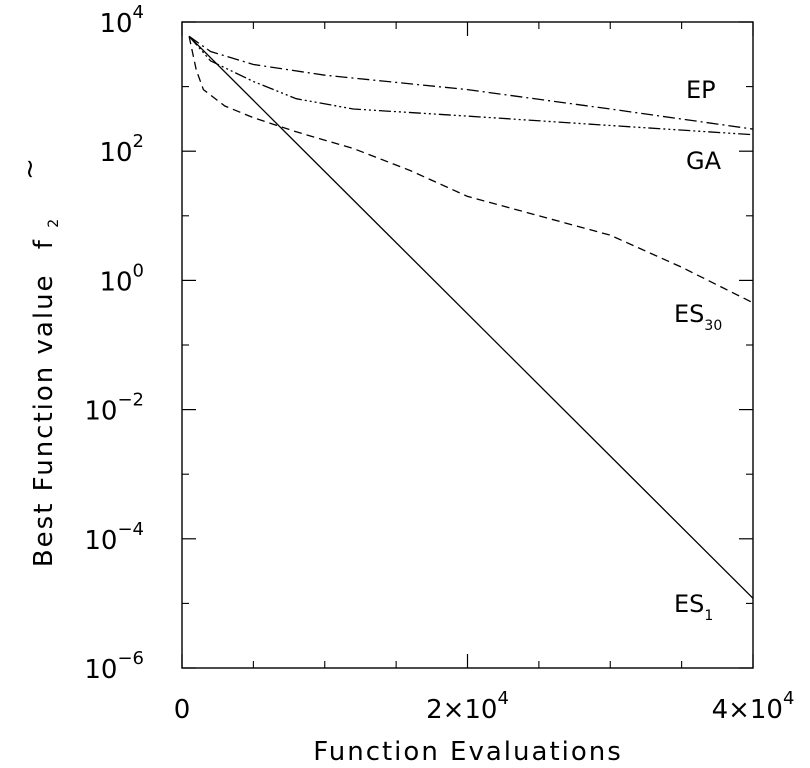  Describe the element at coordinates (44, 420) in the screenshot. I see `y-axis-title: Best Function value` at that location.